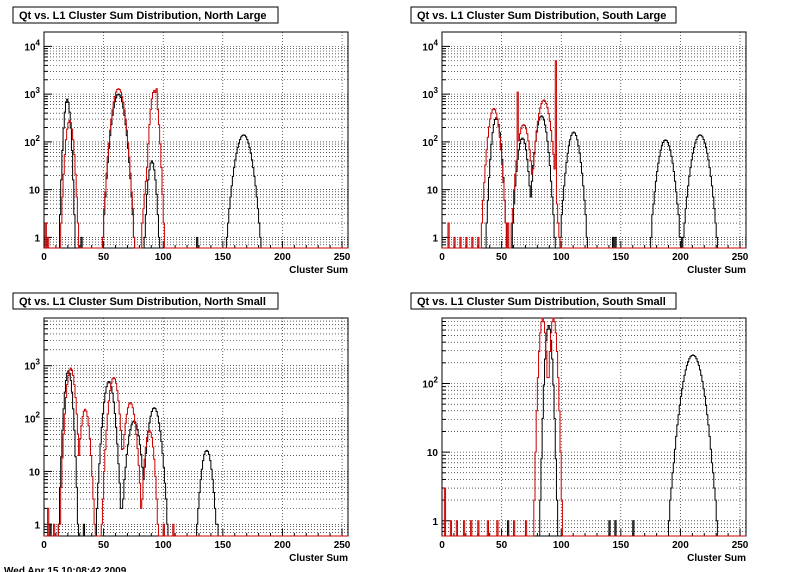 Image resolution: width=796 pixels, height=572 pixels. I want to click on y-axis: 1 10 10² 10³ 10⁴, so click(436, 140).